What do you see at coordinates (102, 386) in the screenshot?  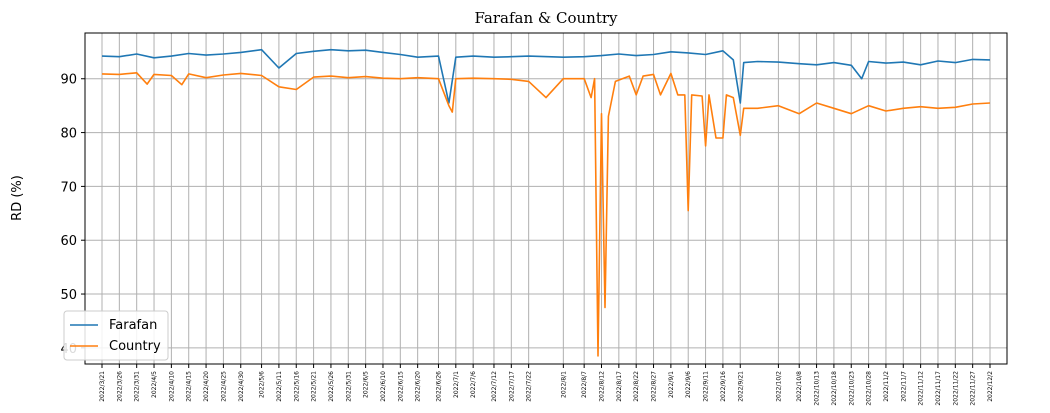 I see `x-tick-label: 2022/3/21` at bounding box center [102, 386].